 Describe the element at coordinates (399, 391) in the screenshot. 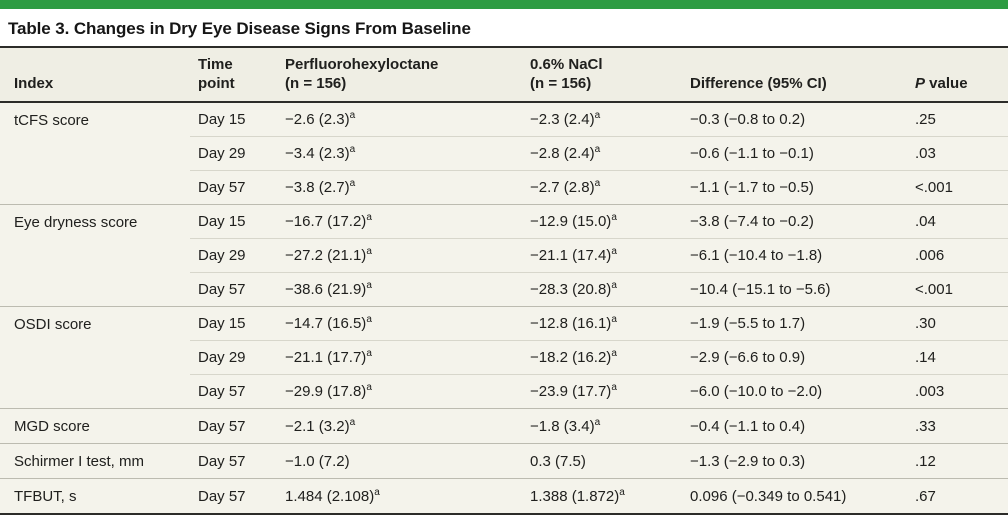

I see `perfluorohexyloctane-cell: −29.9 (17.8)a` at that location.